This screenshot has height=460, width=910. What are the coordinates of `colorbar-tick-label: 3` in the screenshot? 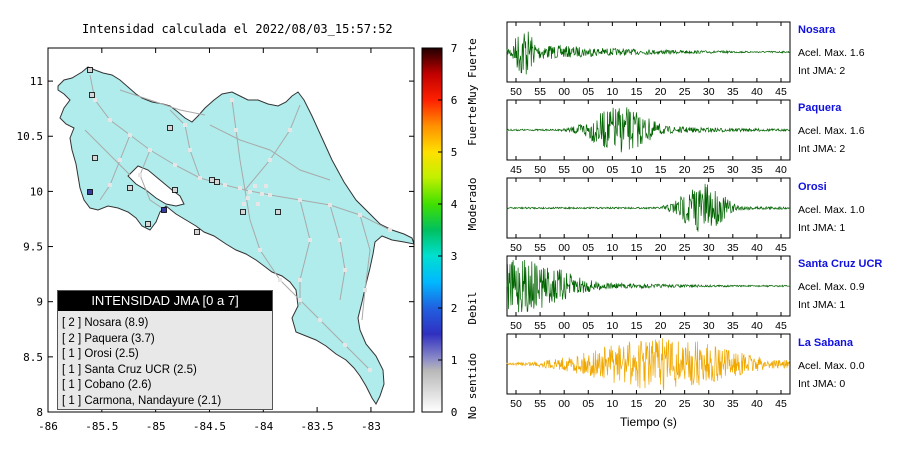 It's located at (454, 256).